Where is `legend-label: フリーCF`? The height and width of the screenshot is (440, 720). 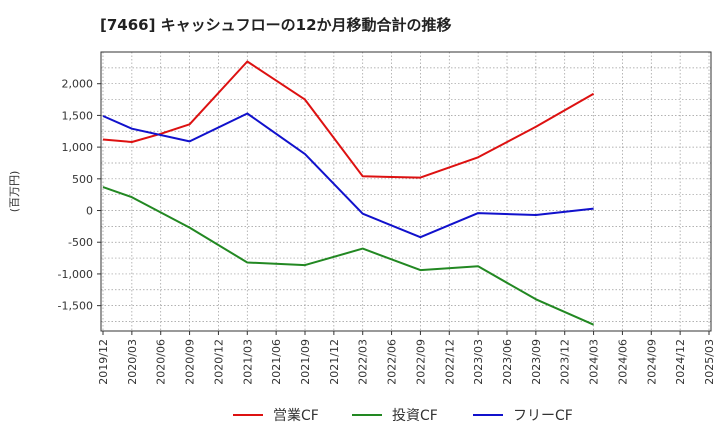
legend-label: フリーCF is located at coordinates (543, 416).